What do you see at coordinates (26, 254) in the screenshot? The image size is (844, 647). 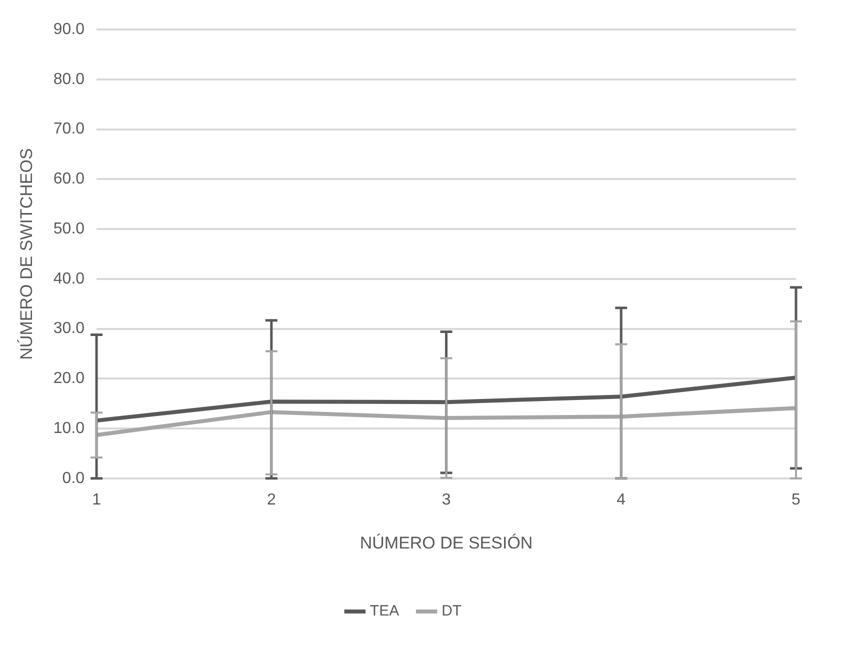 I see `y-axis-title: NÚMERO DE SWITCHEOS` at bounding box center [26, 254].